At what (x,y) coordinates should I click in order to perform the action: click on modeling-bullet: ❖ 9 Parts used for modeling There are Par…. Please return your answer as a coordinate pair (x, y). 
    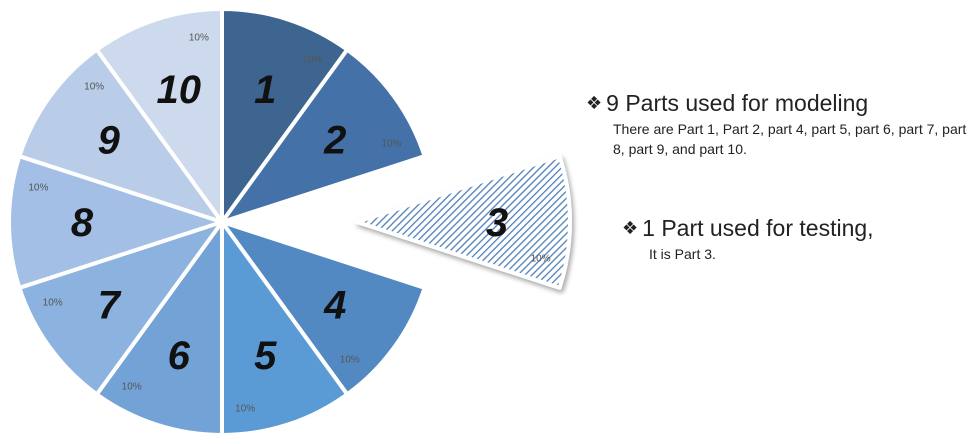
    Looking at the image, I should click on (779, 124).